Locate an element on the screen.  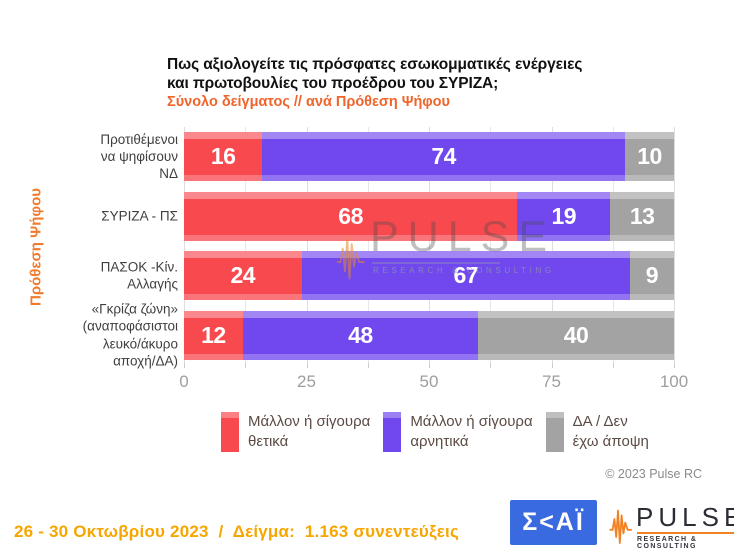
value-label: 67 is located at coordinates (466, 275).